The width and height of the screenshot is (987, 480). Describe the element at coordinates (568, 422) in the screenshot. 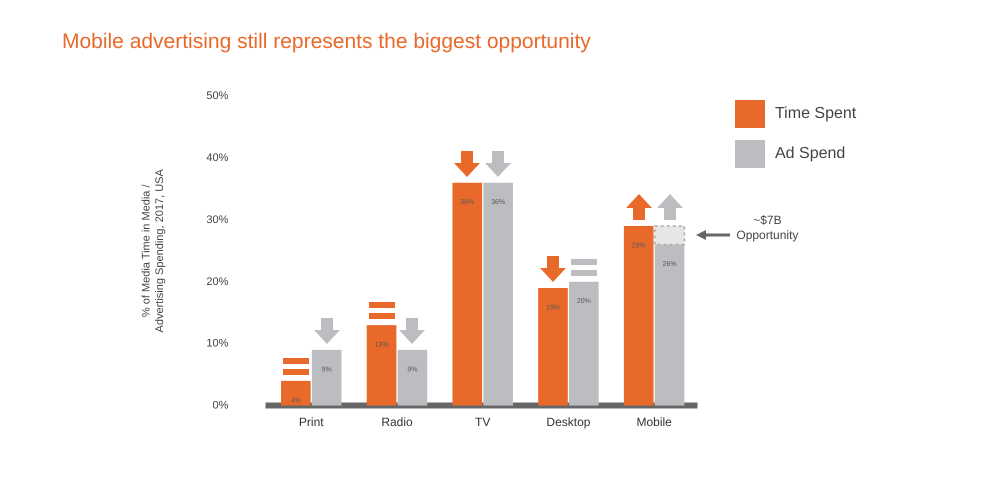

I see `x-tick-label: Desktop` at that location.